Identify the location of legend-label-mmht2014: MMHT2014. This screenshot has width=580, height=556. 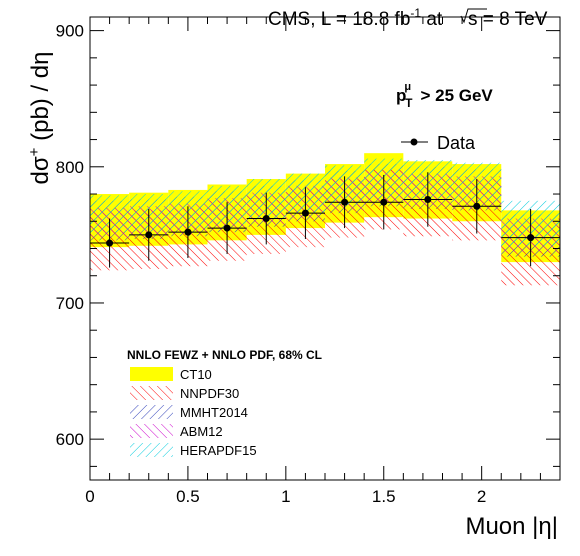
(214, 412).